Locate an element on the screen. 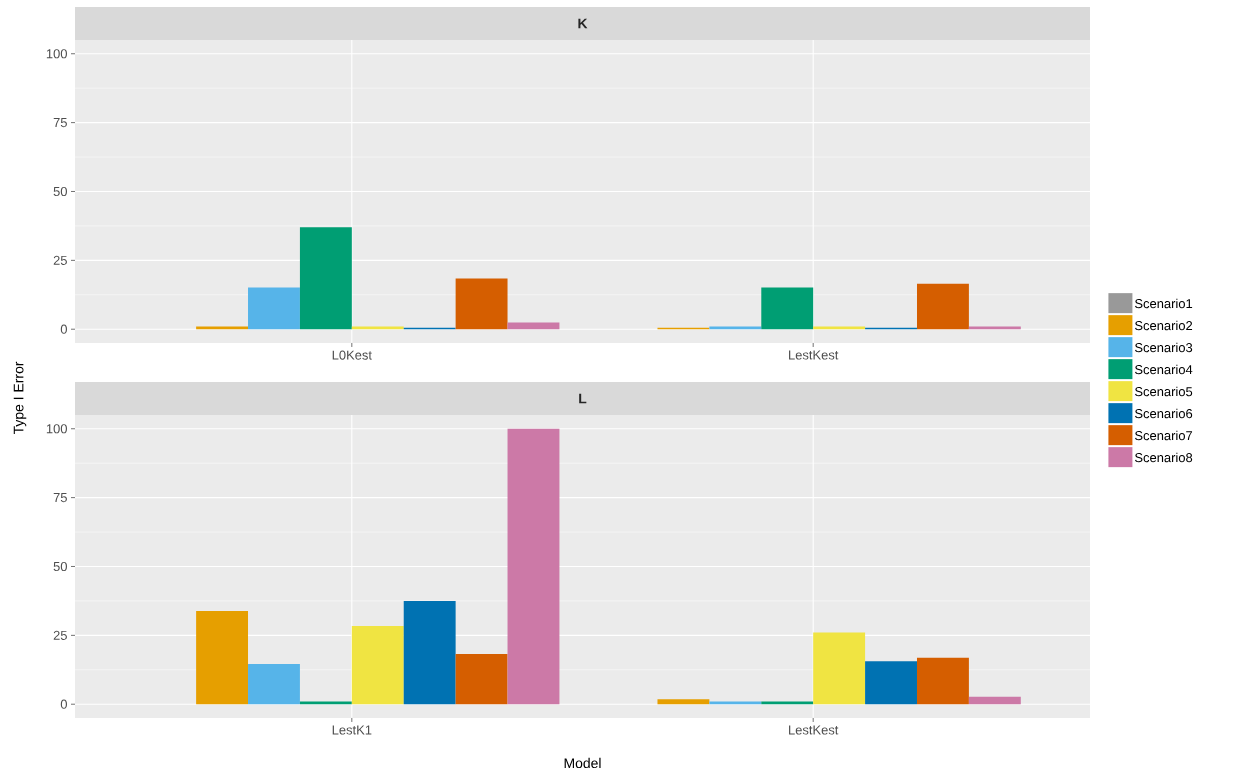 This screenshot has height=775, width=1247. legend-label: Scenario6 is located at coordinates (1164, 413).